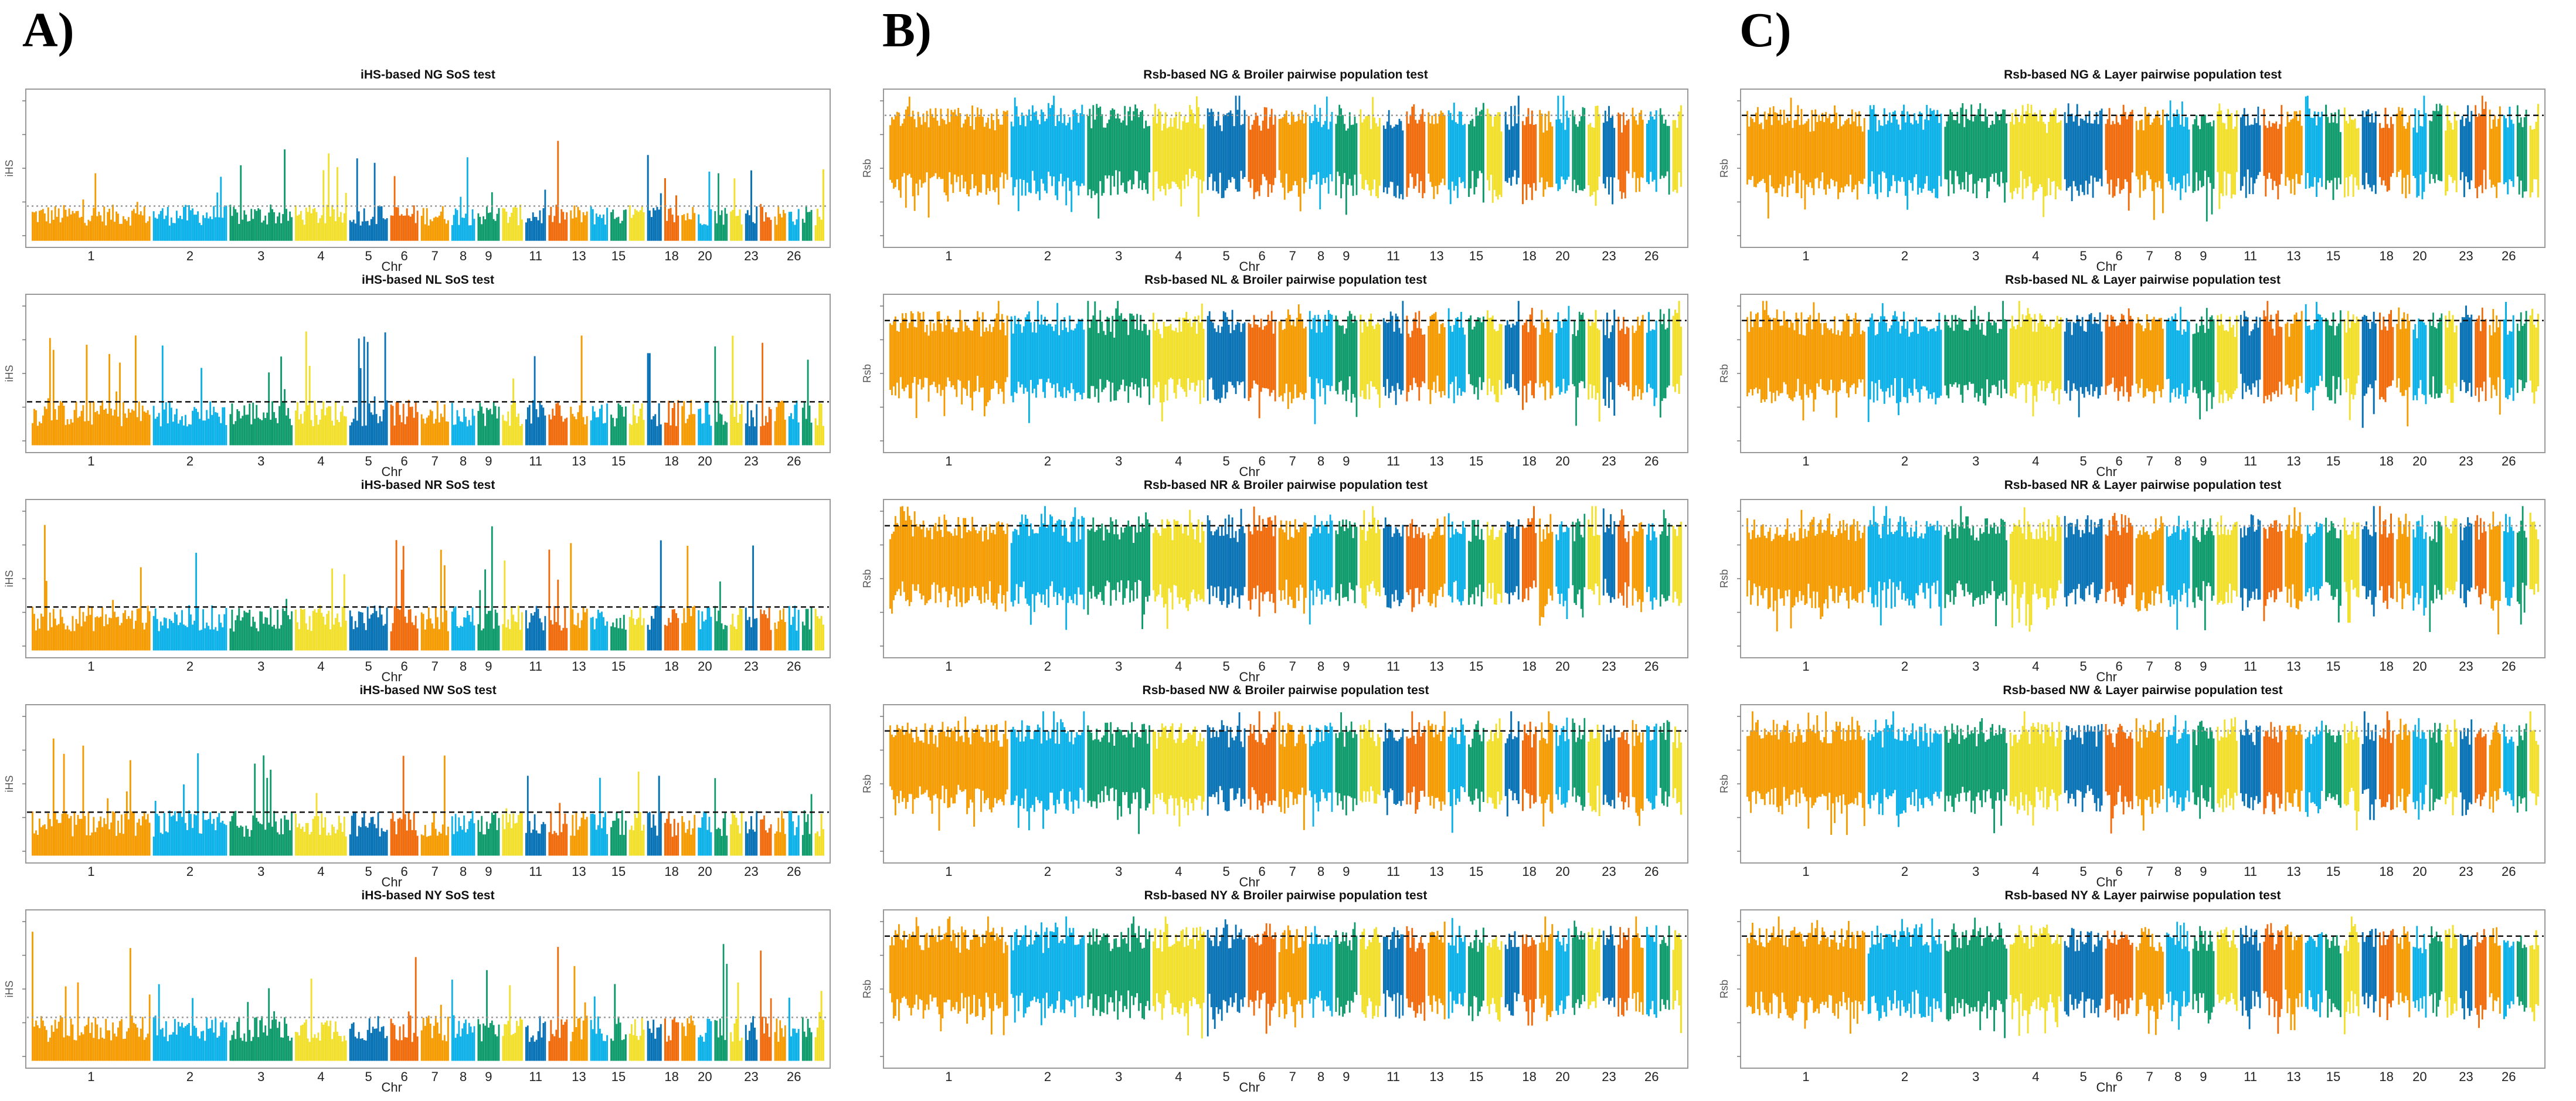 The image size is (2576, 1101). I want to click on chromosome-26-points, so click(2508, 151).